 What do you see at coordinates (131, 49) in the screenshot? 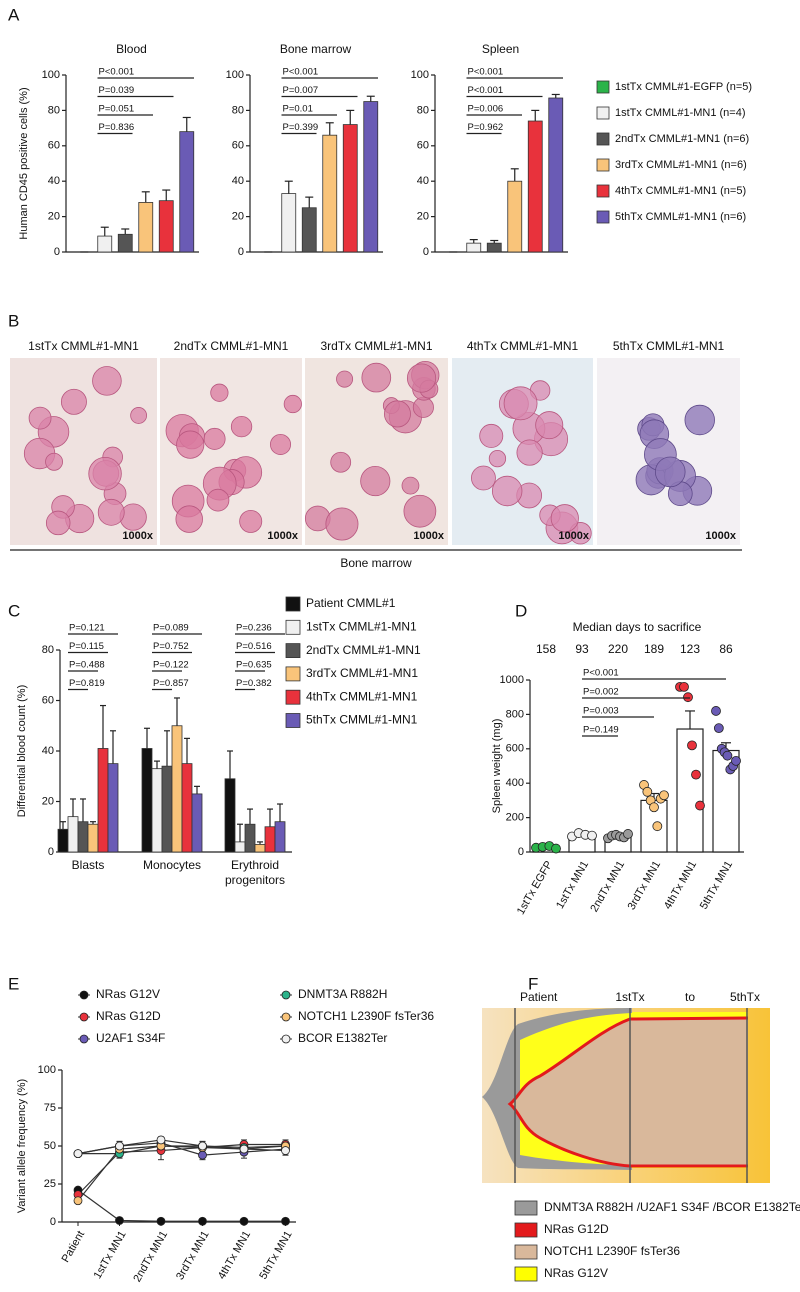
I see `chart-title: Blood` at bounding box center [131, 49].